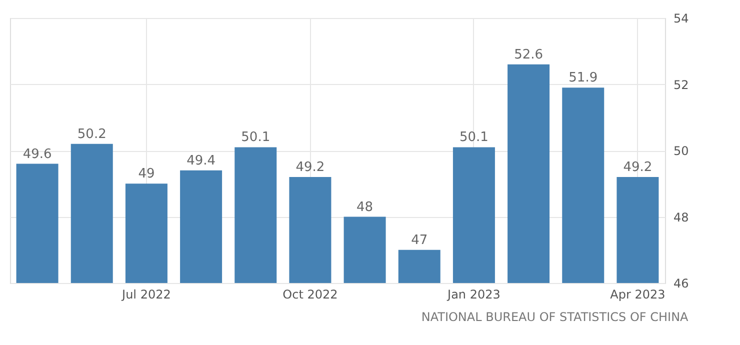  What do you see at coordinates (638, 295) in the screenshot?
I see `x-tick-label: Apr 2023` at bounding box center [638, 295].